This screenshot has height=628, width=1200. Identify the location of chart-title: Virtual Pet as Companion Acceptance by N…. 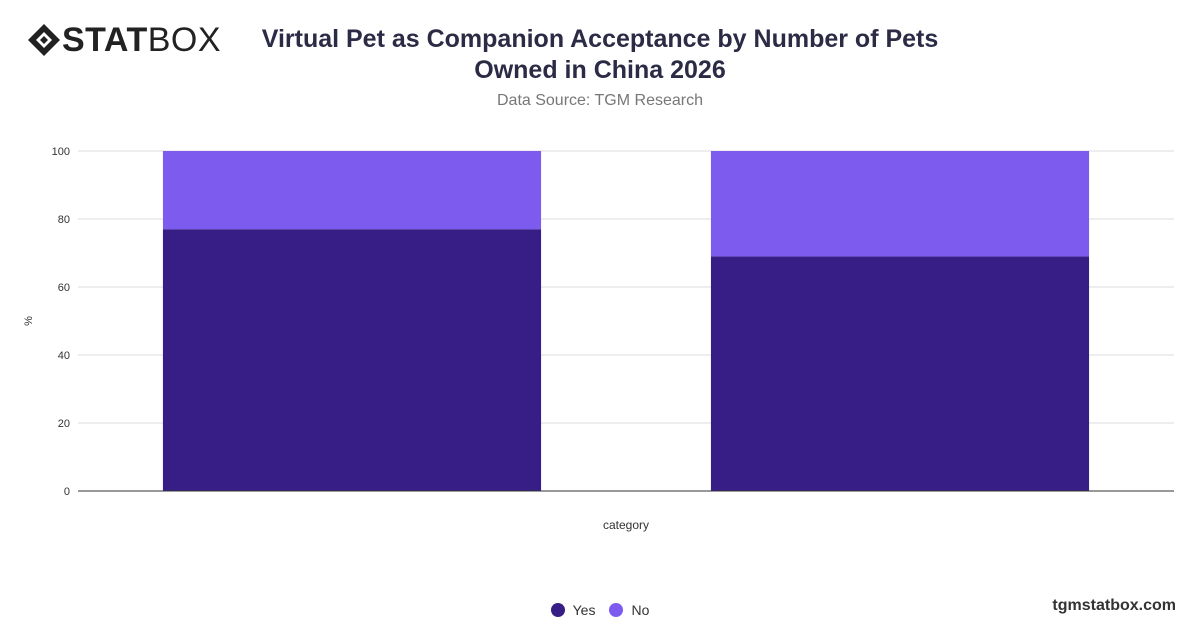
(600, 54).